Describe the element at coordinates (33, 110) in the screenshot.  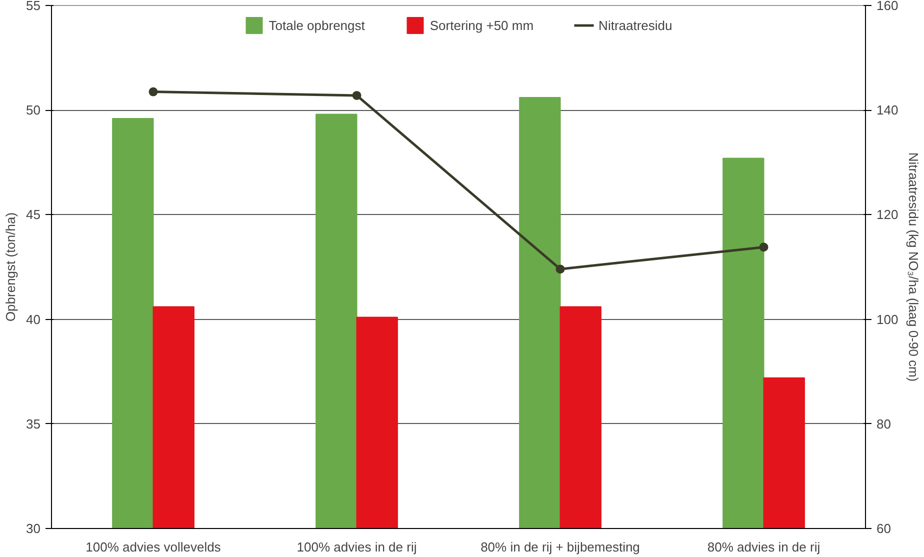
I see `y-tick-label: 50` at that location.